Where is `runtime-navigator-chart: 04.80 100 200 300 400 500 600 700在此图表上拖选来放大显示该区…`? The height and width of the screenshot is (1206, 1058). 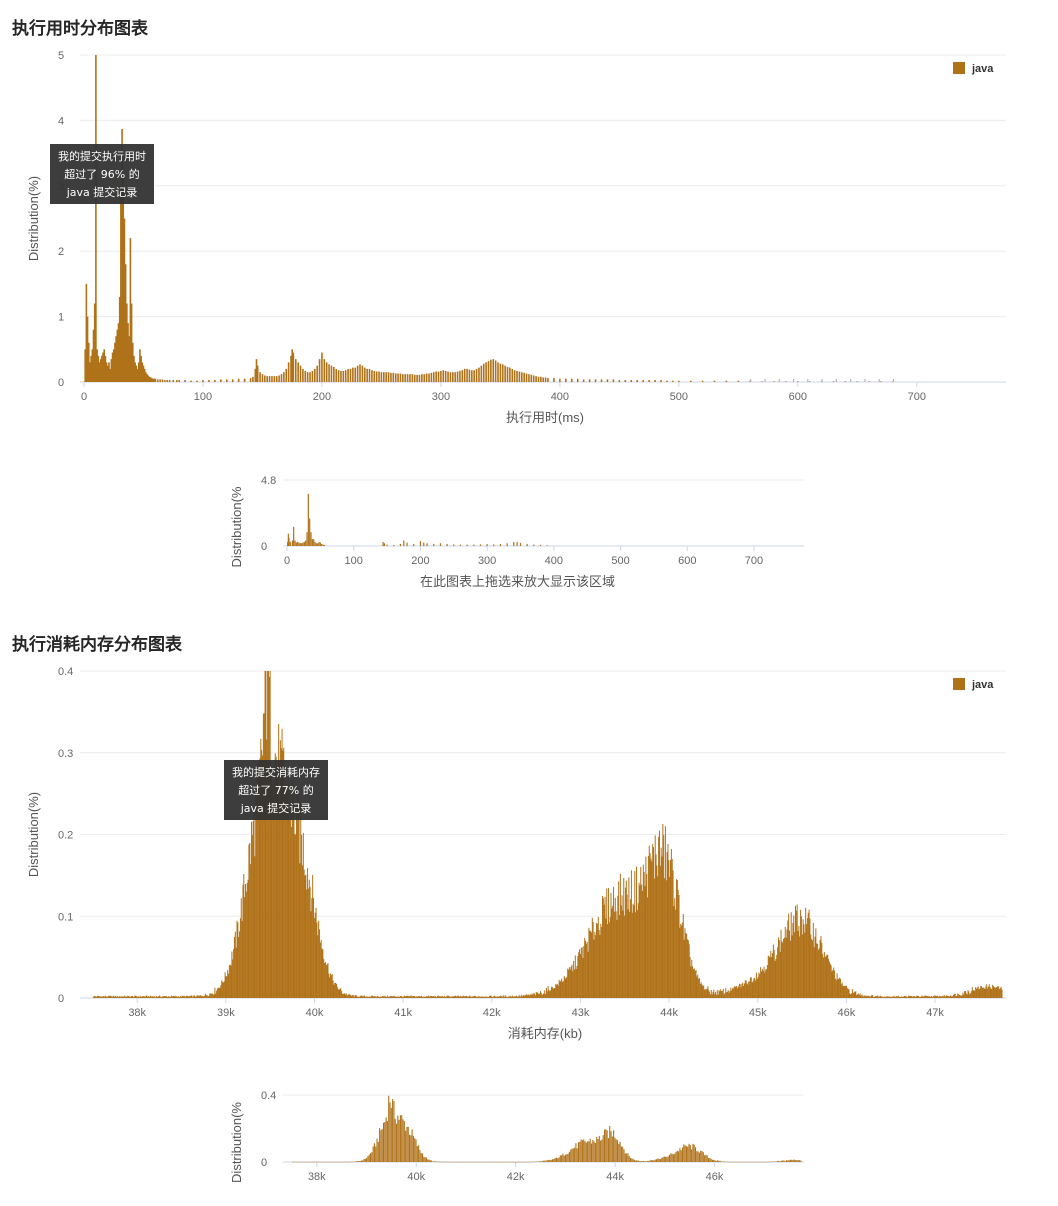
runtime-navigator-chart: 04.80 100 200 300 400 500 600 700在此图表上拖选来放大显示该区… is located at coordinates (529, 530).